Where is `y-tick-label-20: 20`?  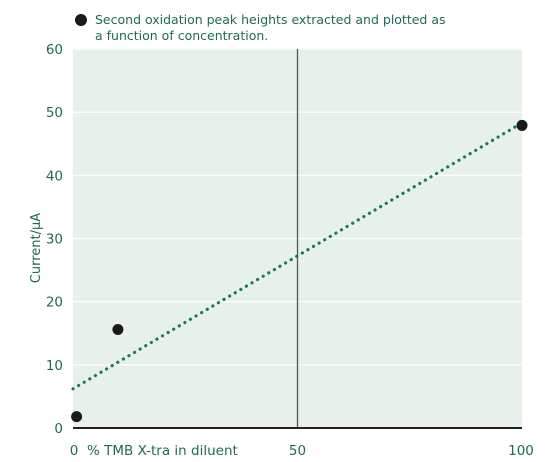 y-tick-label-20: 20 is located at coordinates (54, 303).